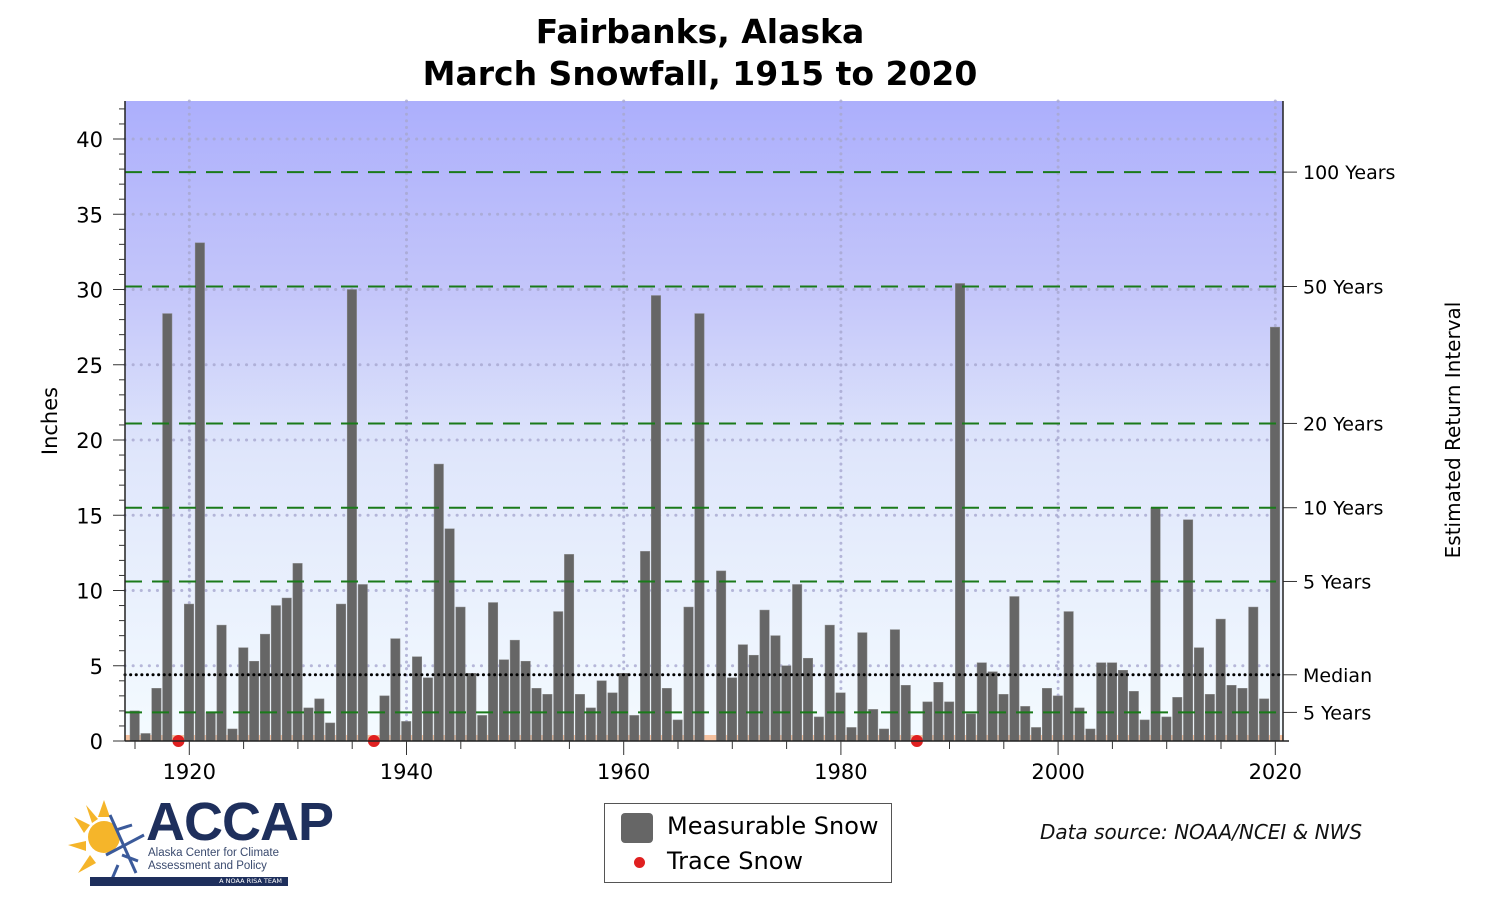 The height and width of the screenshot is (900, 1500). Describe the element at coordinates (536, 715) in the screenshot. I see `bar-1952` at that location.